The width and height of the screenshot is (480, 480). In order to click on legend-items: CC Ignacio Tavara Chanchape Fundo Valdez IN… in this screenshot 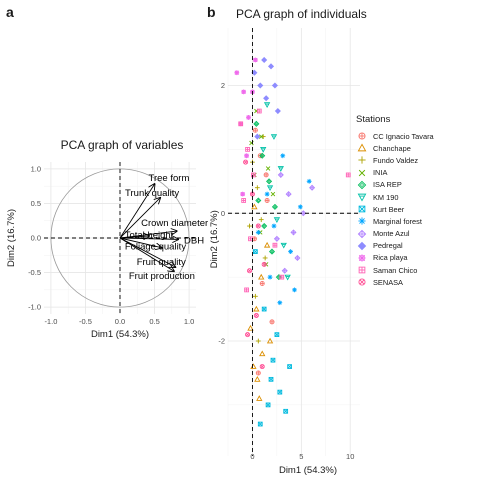, I will do `click(418, 209)`.